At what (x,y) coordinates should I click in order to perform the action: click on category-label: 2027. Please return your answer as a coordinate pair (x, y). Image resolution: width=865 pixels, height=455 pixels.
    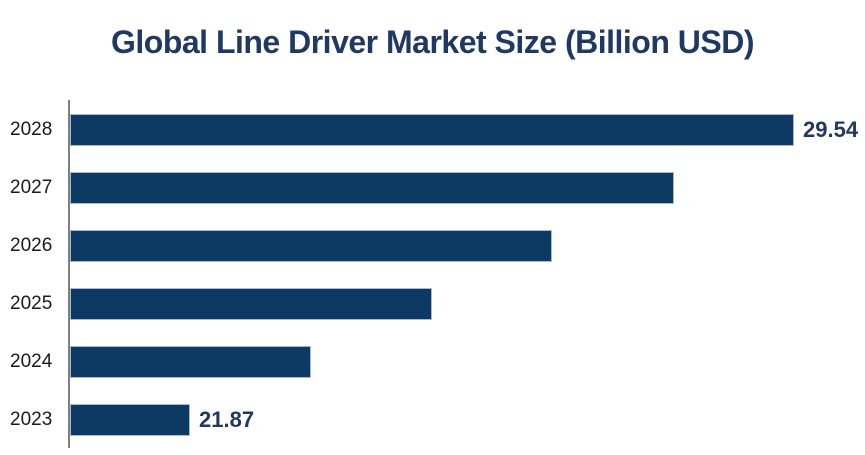
    Looking at the image, I should click on (31, 187).